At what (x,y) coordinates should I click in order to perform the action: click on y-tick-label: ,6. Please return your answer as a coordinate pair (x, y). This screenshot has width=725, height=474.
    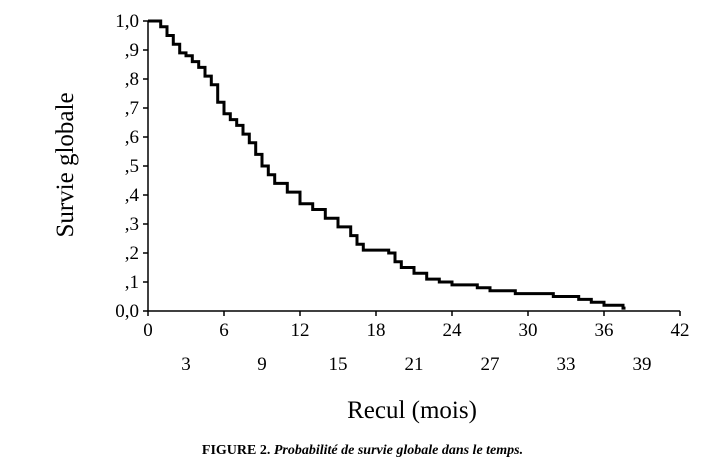
    Looking at the image, I should click on (132, 137).